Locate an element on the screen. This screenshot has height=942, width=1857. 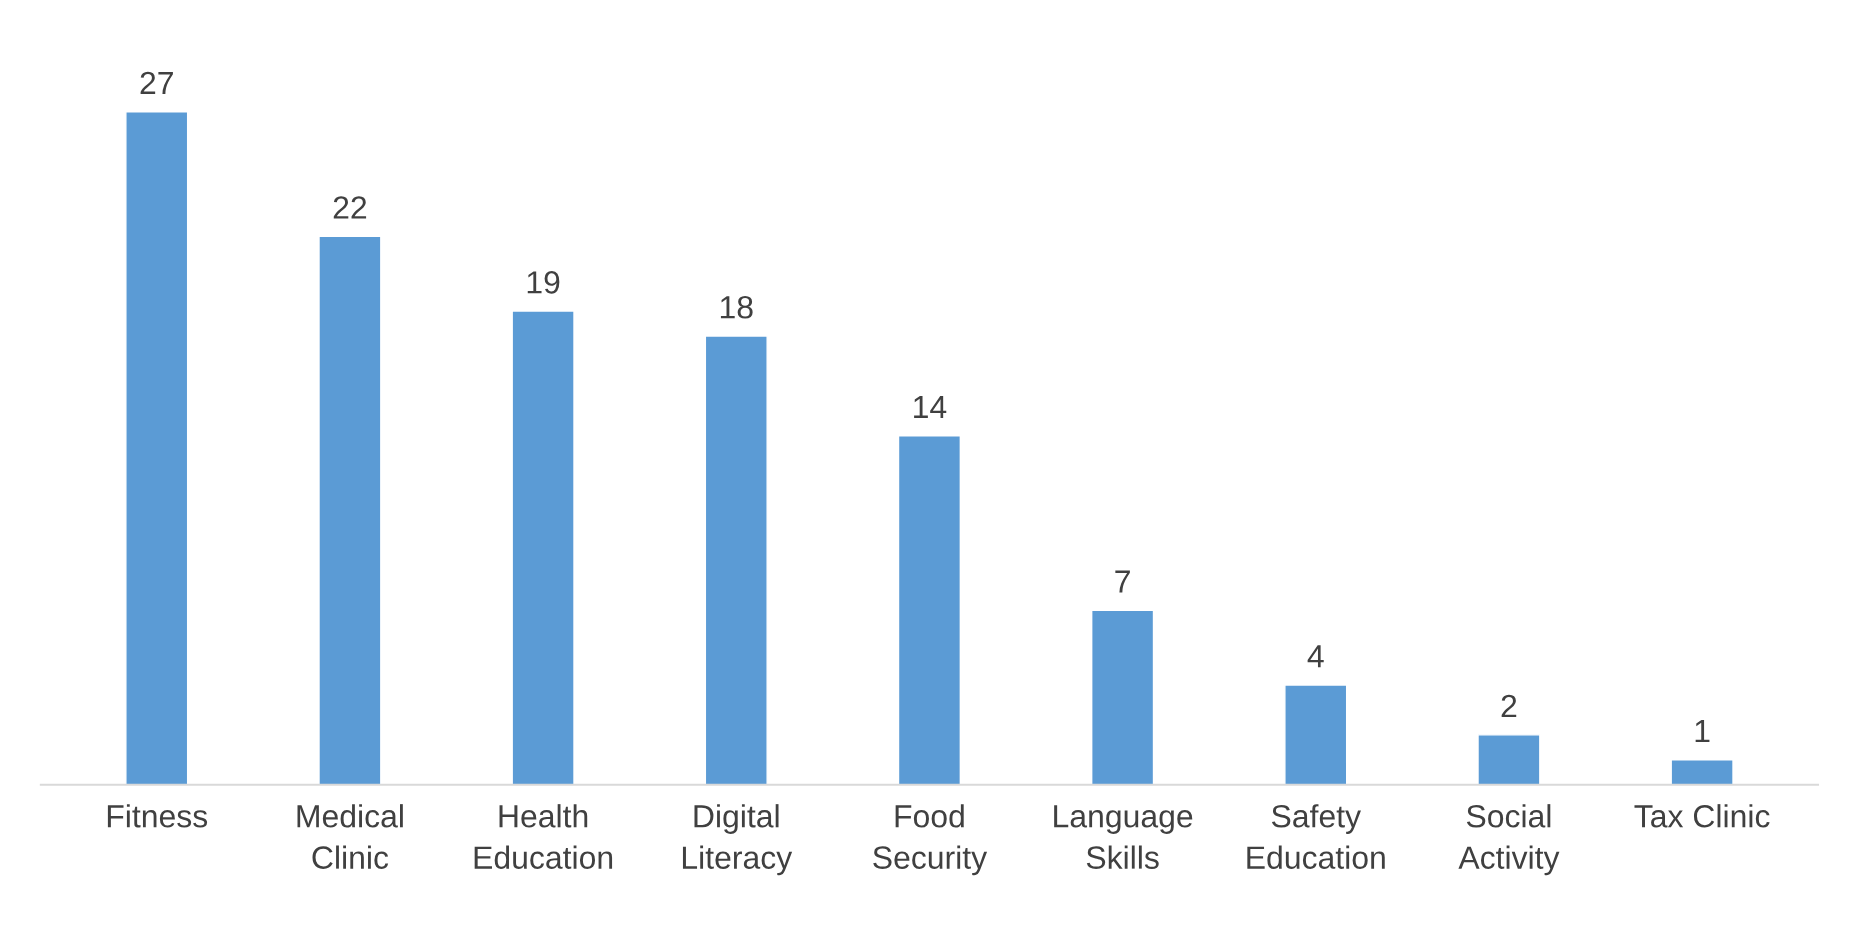
data-label: 14 is located at coordinates (930, 407).